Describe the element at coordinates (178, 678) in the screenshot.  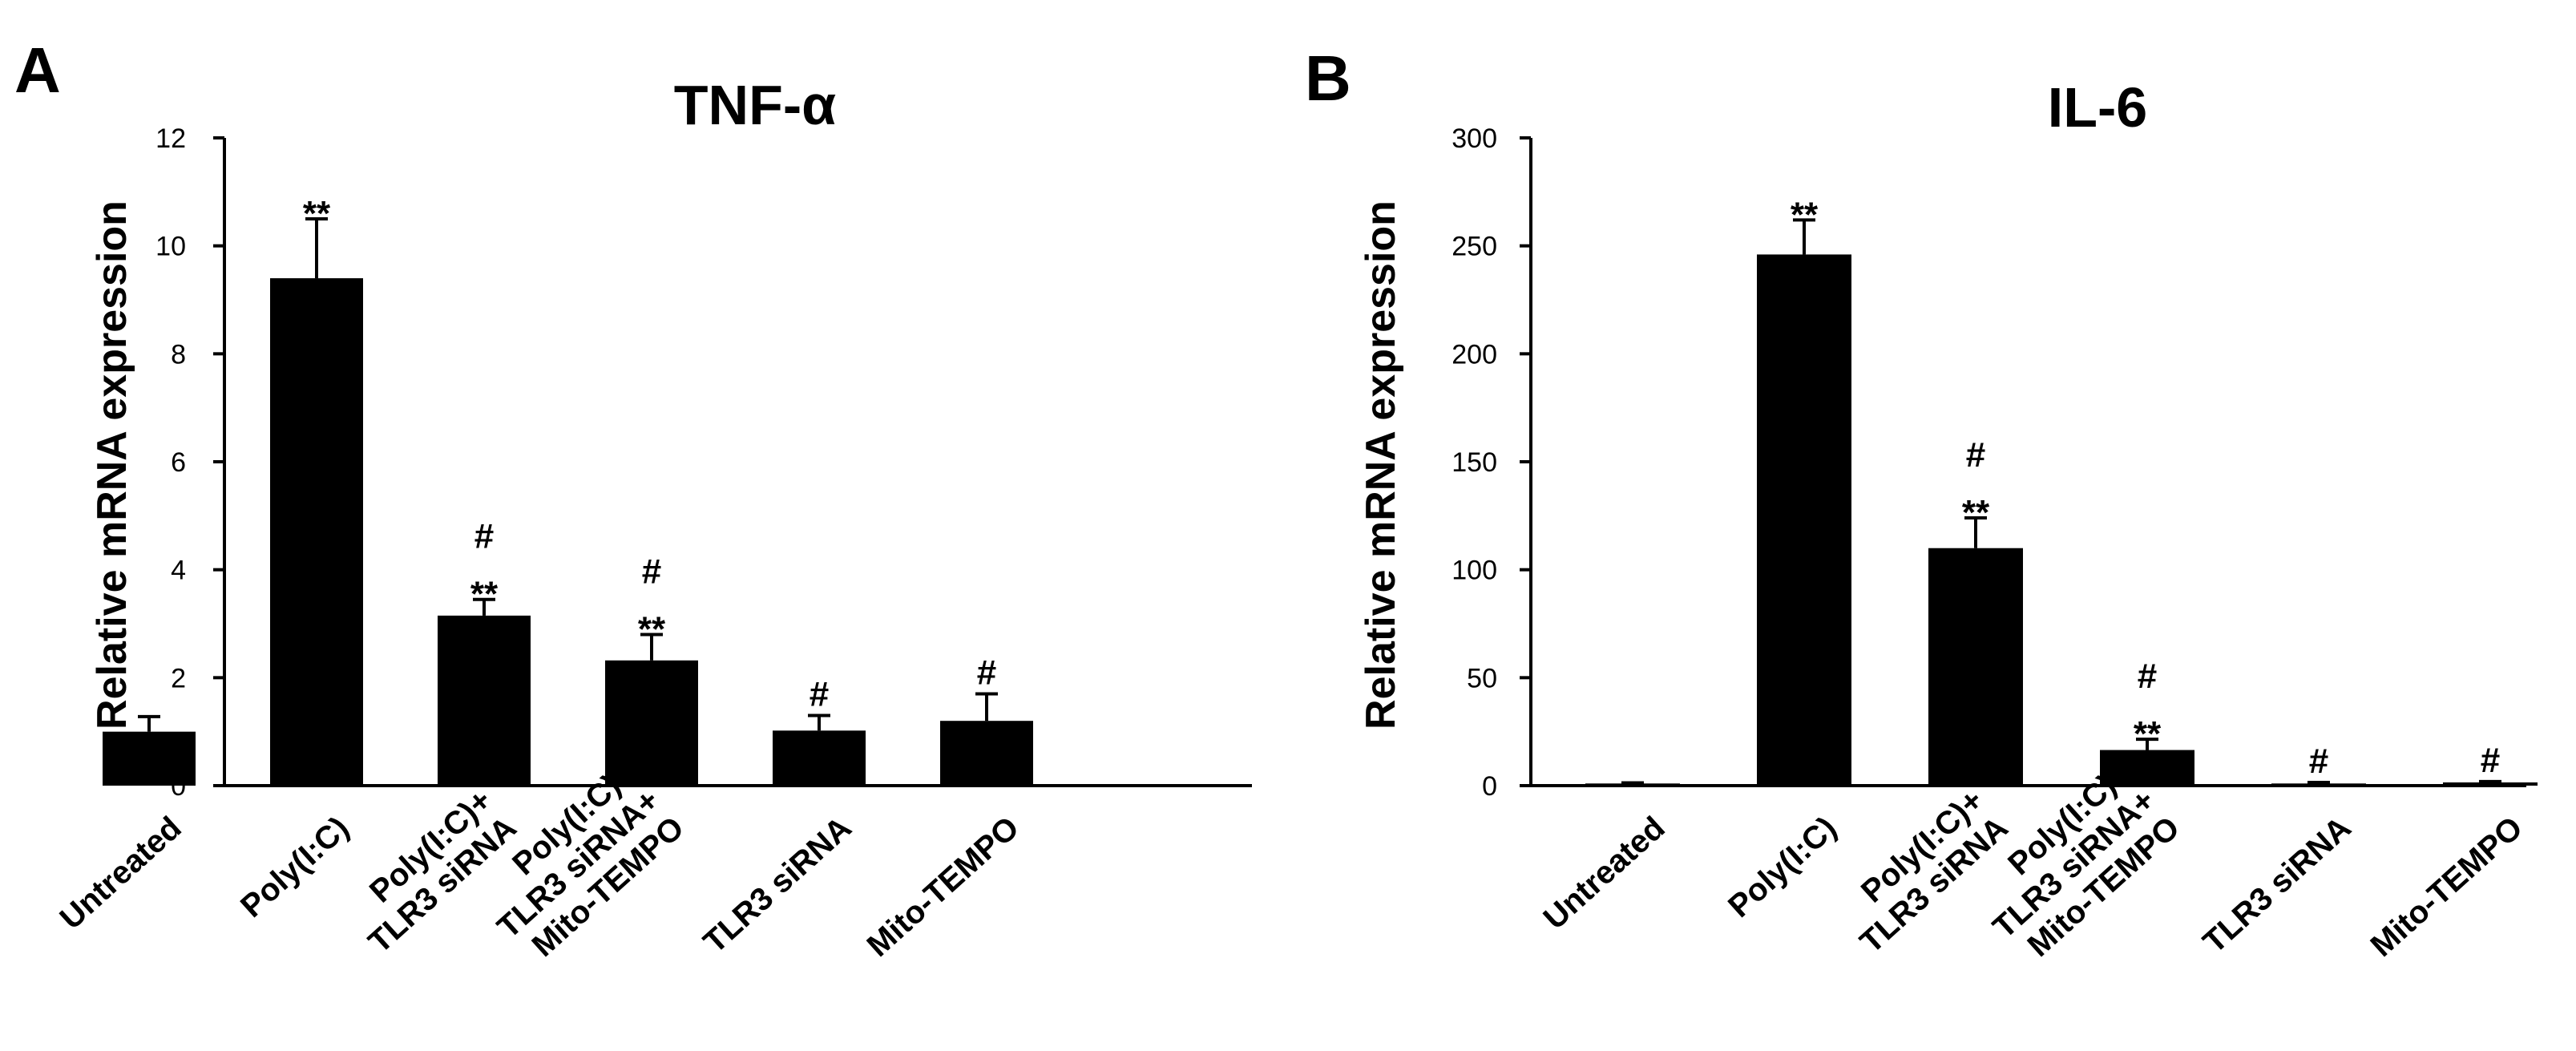
I see `y-tick-label: 2` at that location.